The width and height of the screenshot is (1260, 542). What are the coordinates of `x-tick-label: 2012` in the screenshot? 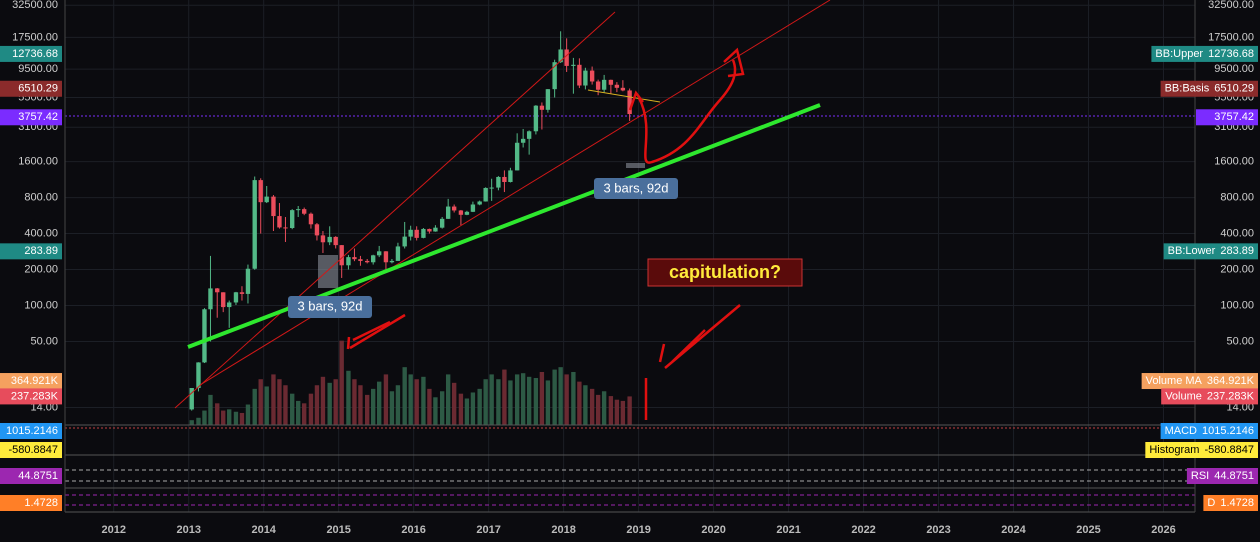 It's located at (113, 530).